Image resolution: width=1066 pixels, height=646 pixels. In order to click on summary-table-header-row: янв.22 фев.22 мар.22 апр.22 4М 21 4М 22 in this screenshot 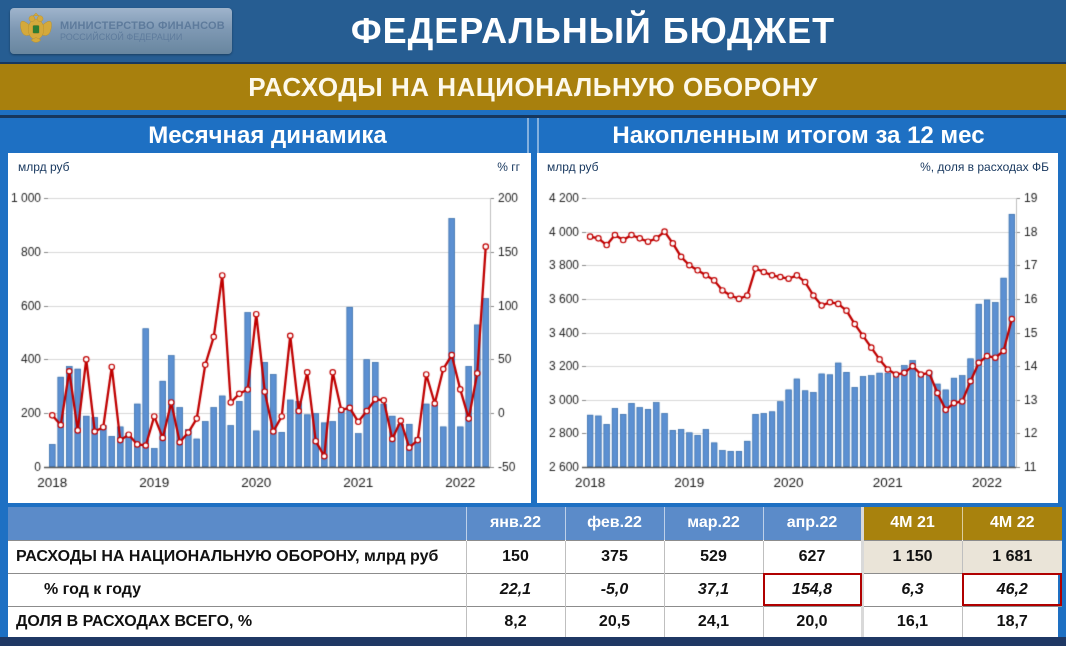, I will do `click(535, 523)`.